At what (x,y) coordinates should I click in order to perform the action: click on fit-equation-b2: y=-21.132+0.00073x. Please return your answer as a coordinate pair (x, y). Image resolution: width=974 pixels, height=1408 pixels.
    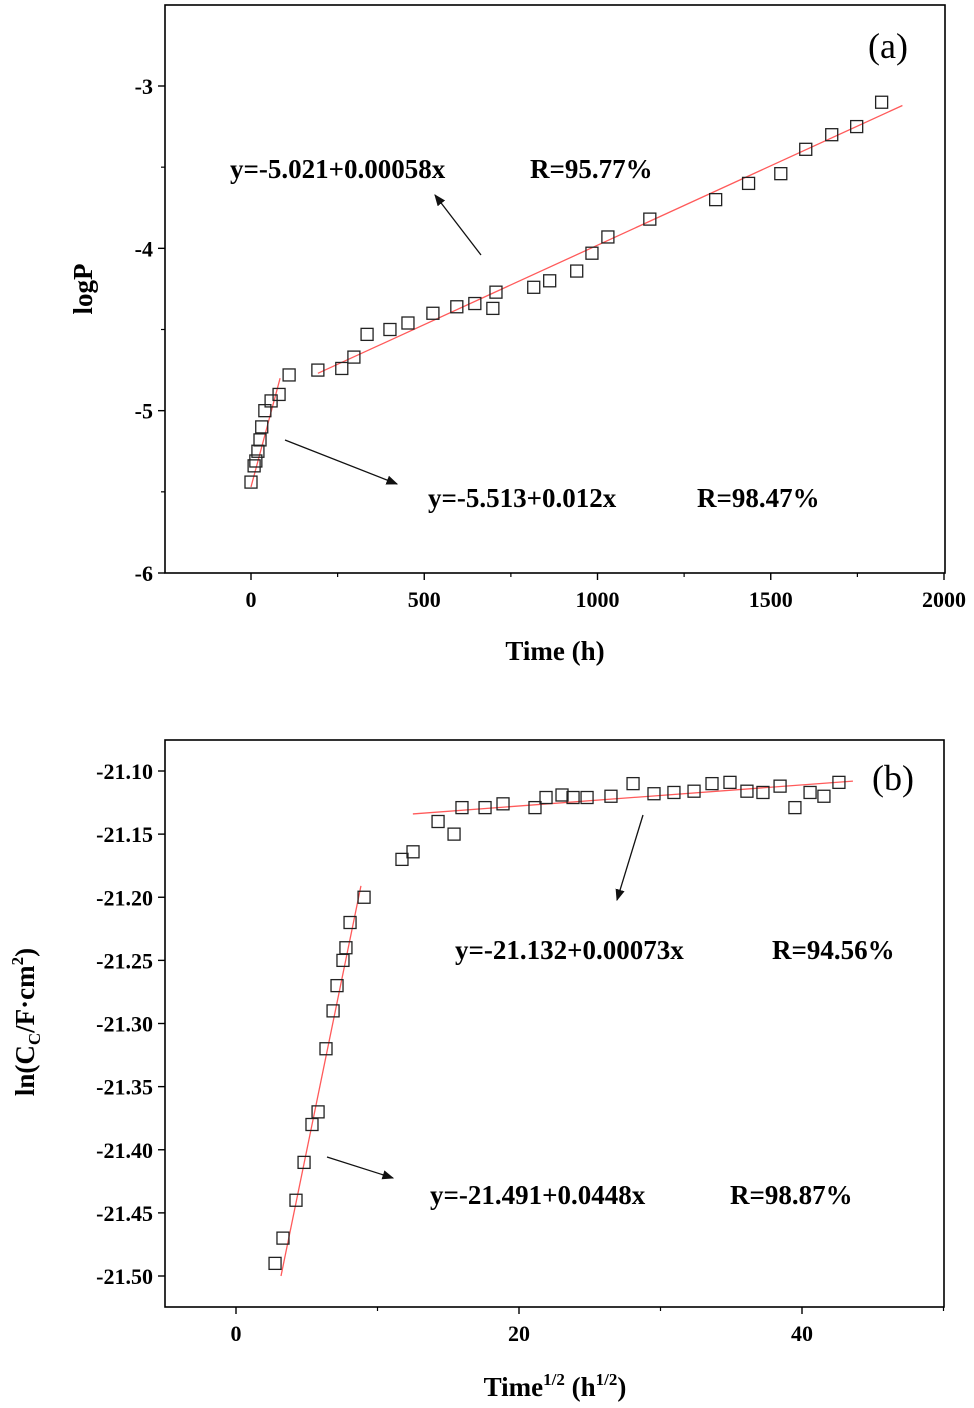
    Looking at the image, I should click on (569, 950).